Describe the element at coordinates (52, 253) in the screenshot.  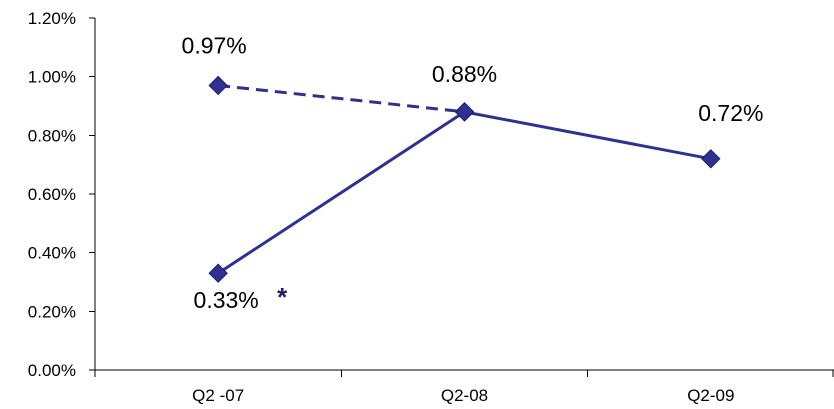
I see `y-tick-label: 0.40%` at that location.